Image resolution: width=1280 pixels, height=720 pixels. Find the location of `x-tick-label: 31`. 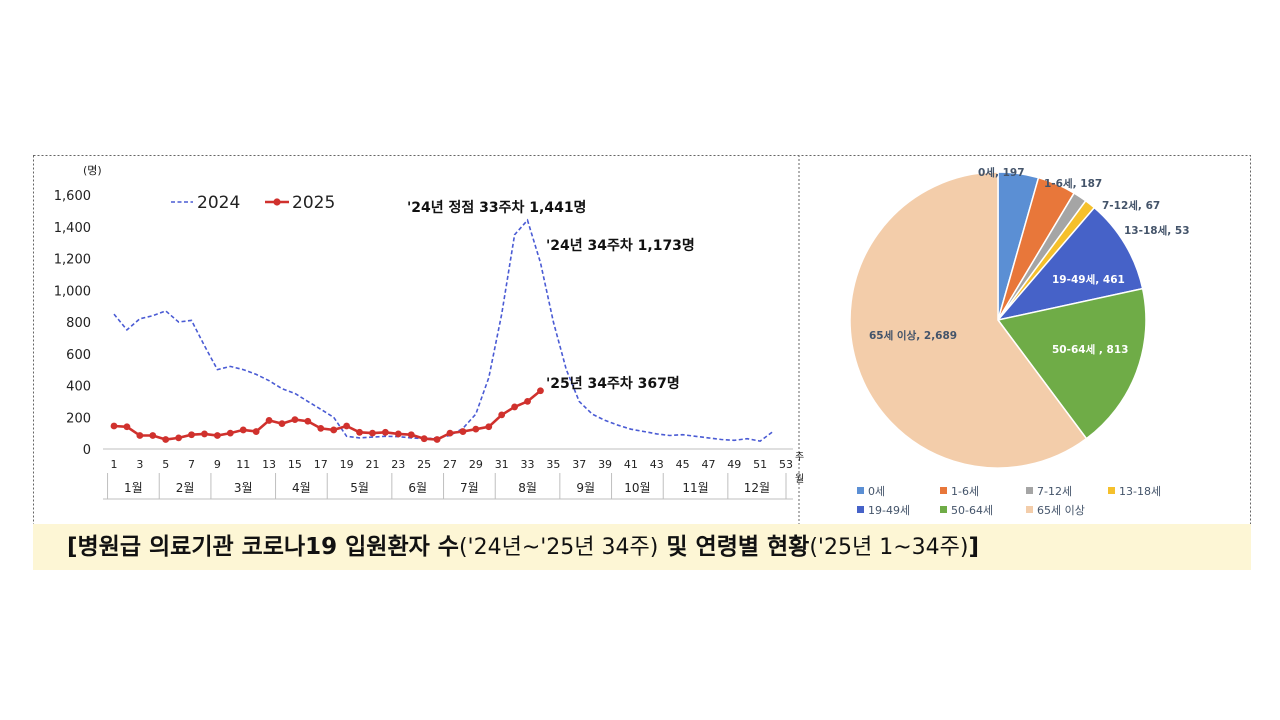

x-tick-label: 31 is located at coordinates (502, 464).